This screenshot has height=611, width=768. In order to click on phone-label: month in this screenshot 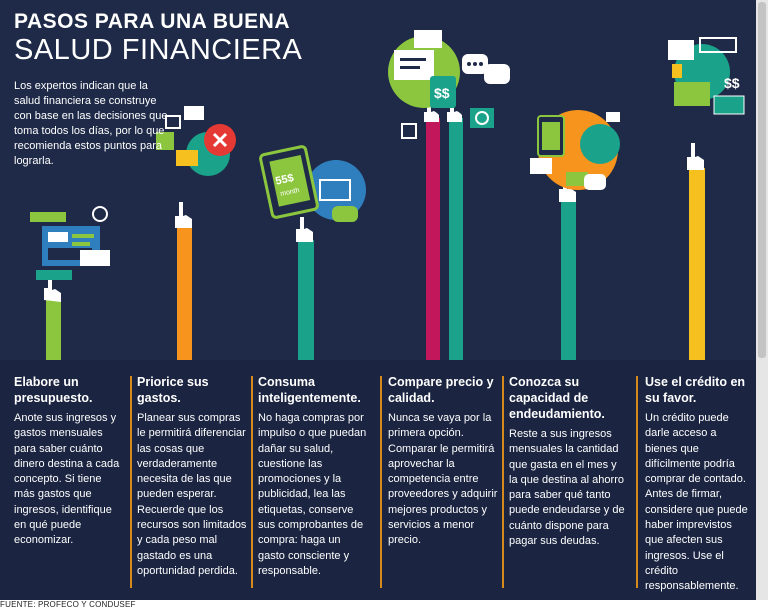, I will do `click(290, 192)`.